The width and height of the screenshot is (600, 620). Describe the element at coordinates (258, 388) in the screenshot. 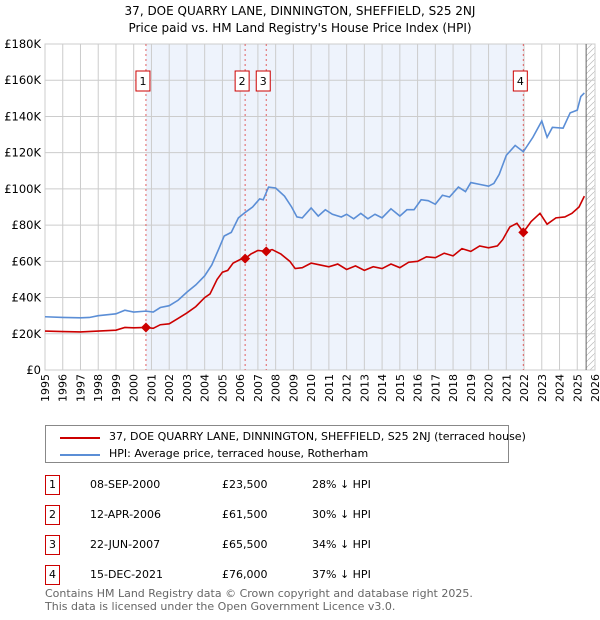

I see `x-tick-label: 2007` at that location.